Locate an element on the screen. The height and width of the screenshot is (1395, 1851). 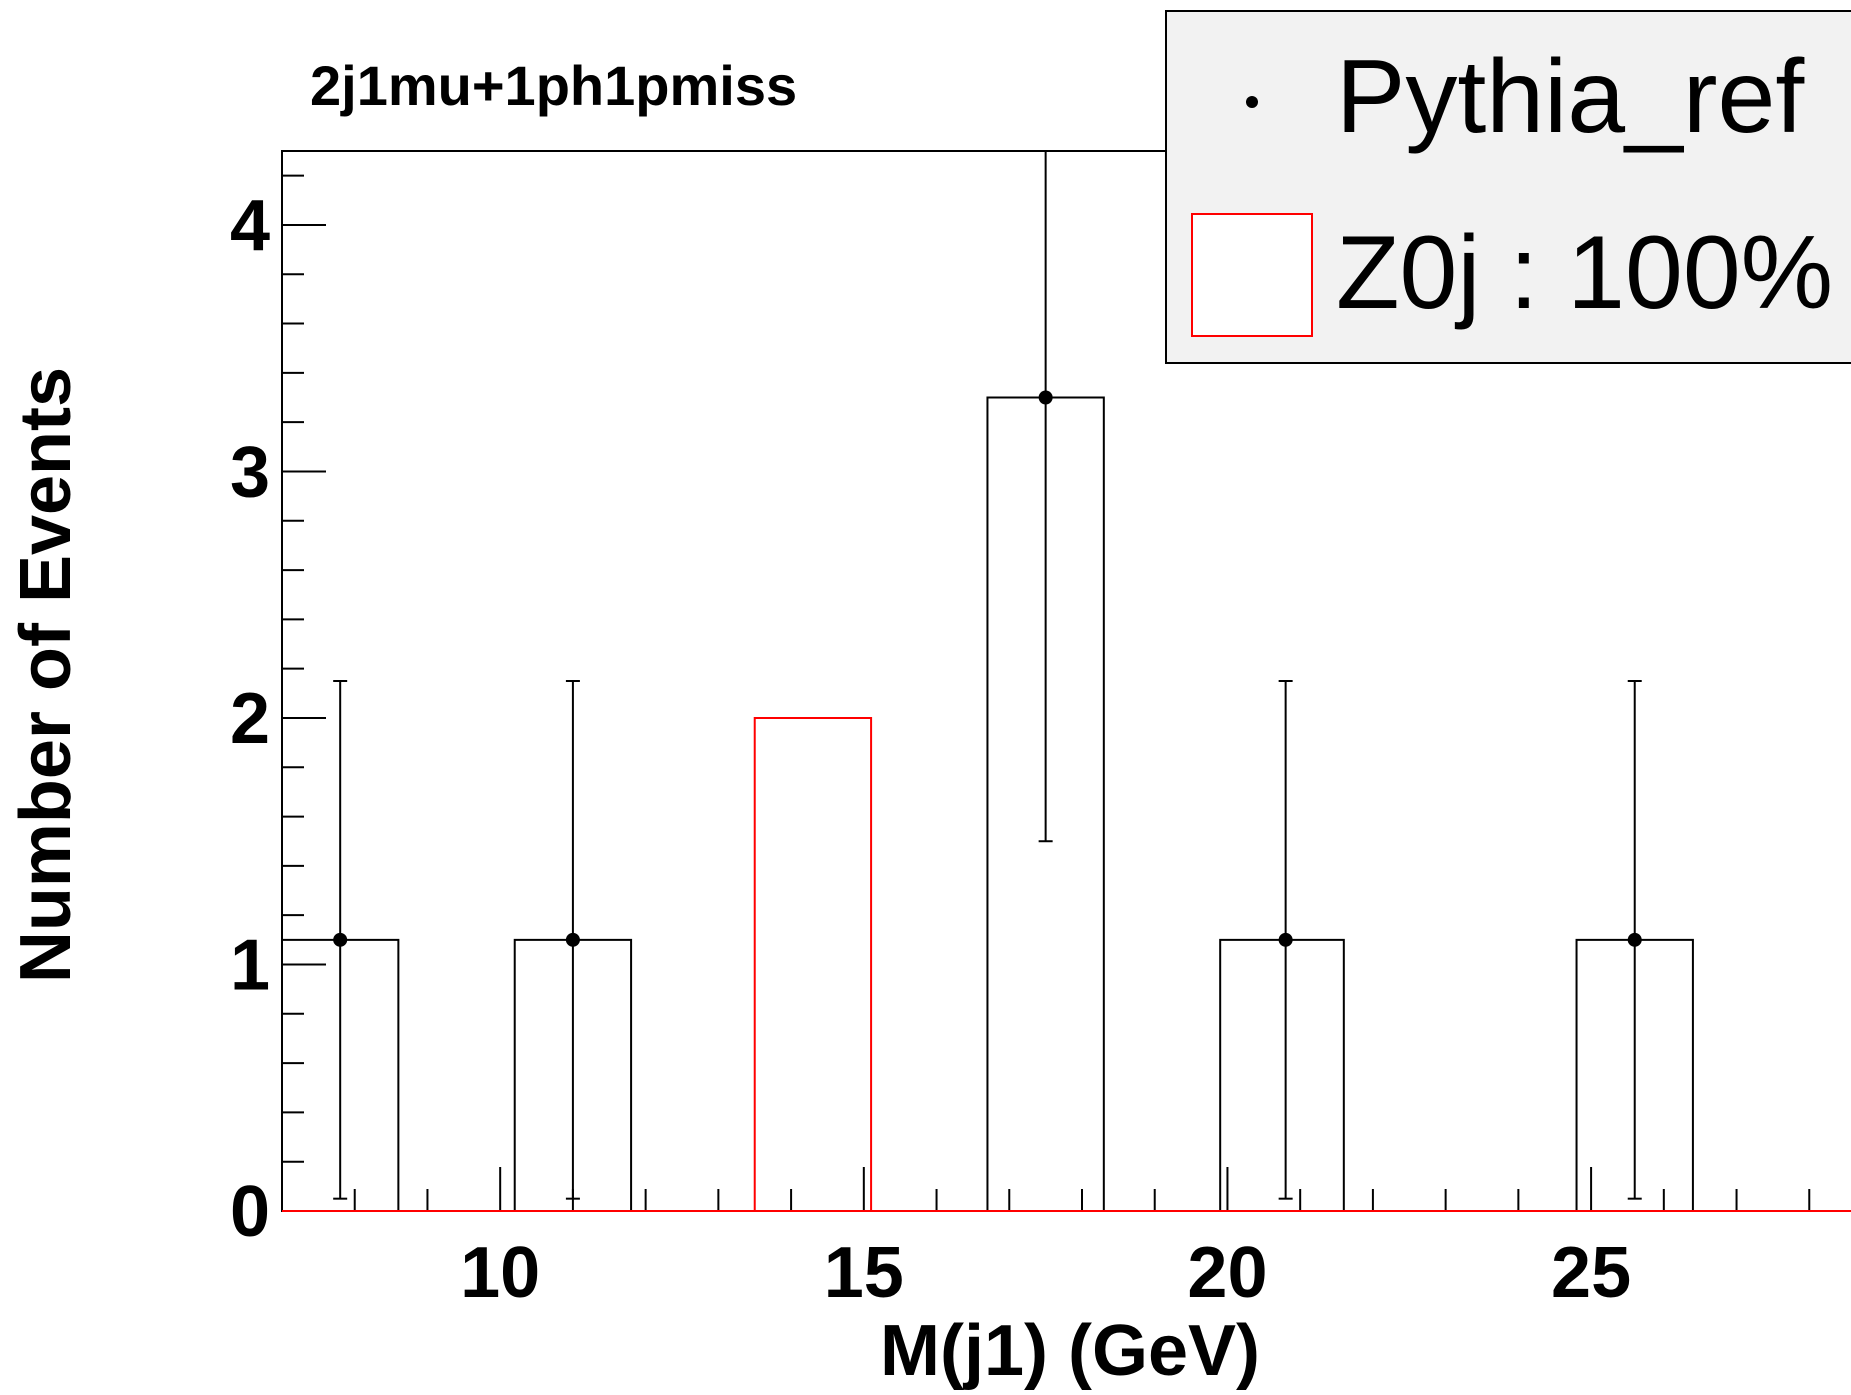
legend-label-pythia-ref: Pythia_ref is located at coordinates (1570, 97).